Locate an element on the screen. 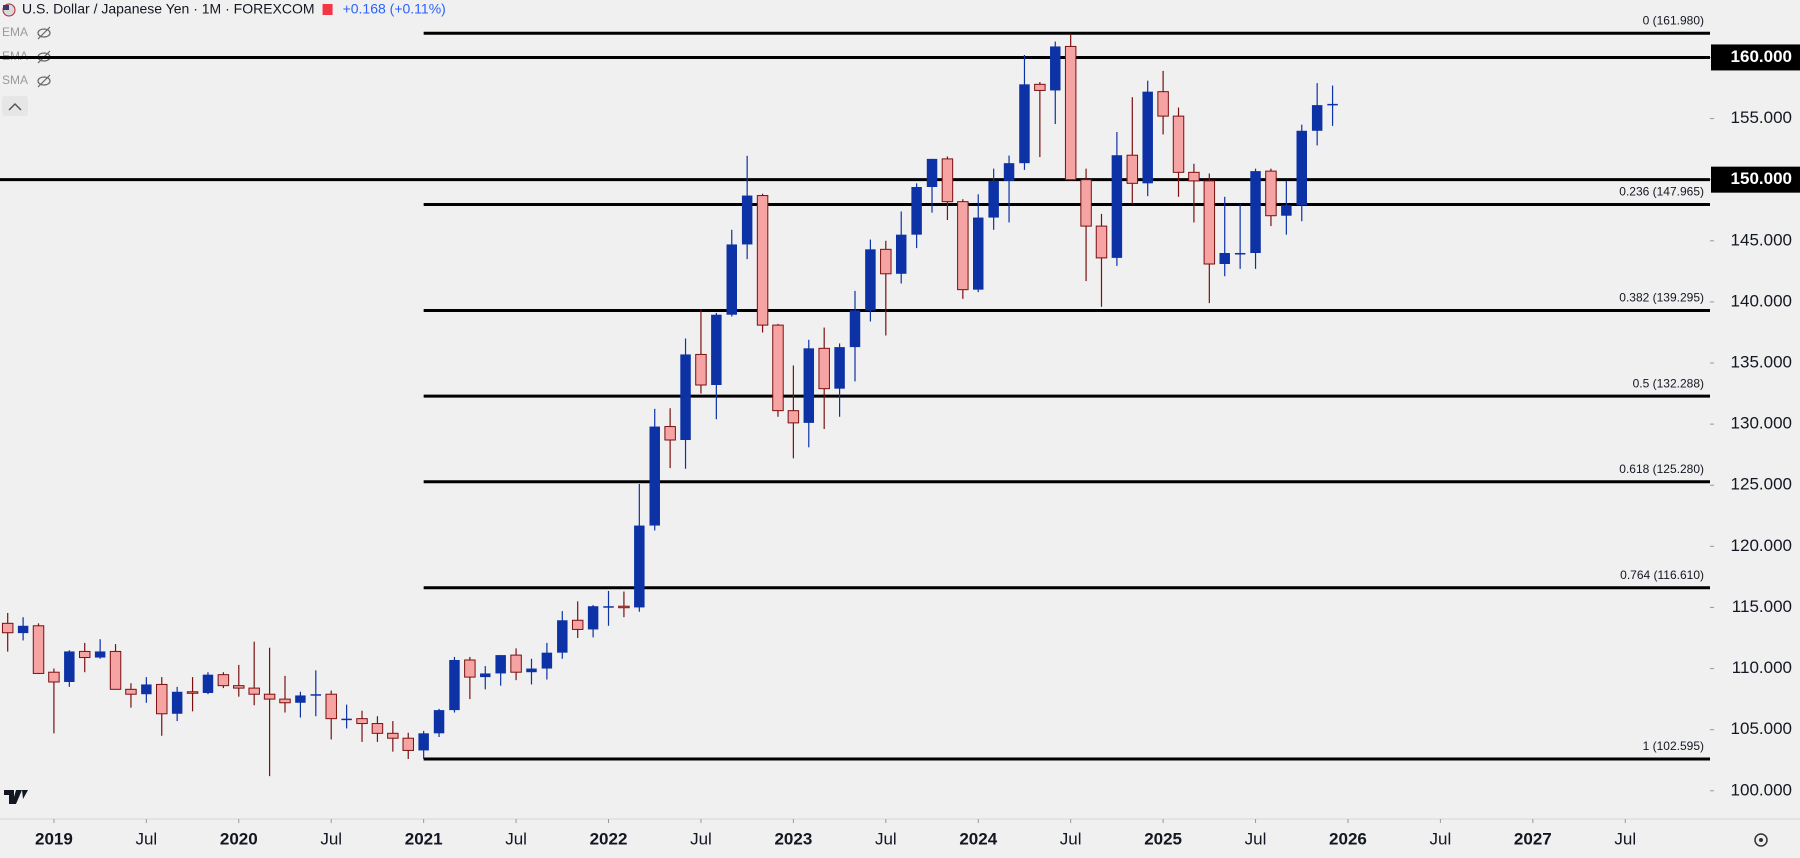 The height and width of the screenshot is (858, 1800). x-tick-label: 2020 is located at coordinates (239, 838).